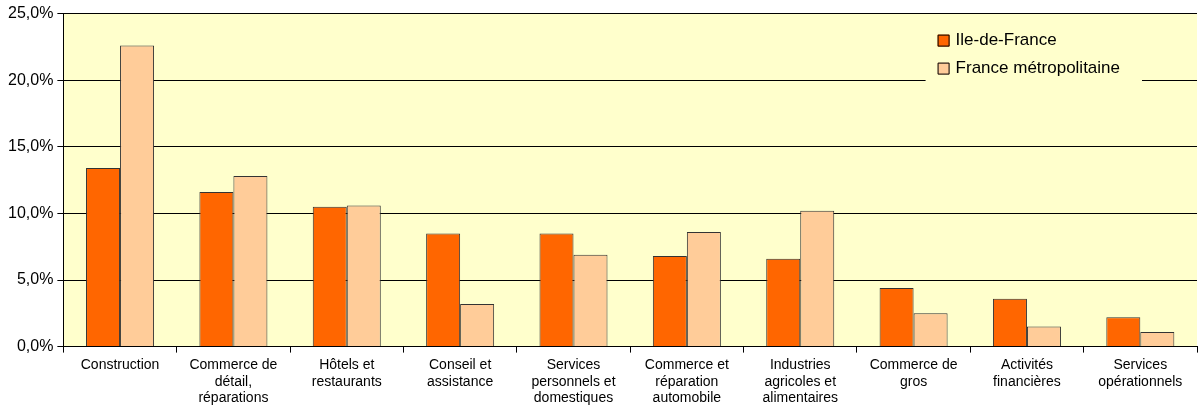 Image resolution: width=1201 pixels, height=411 pixels. Describe the element at coordinates (30, 79) in the screenshot. I see `y-tick-label: 20,0%` at that location.